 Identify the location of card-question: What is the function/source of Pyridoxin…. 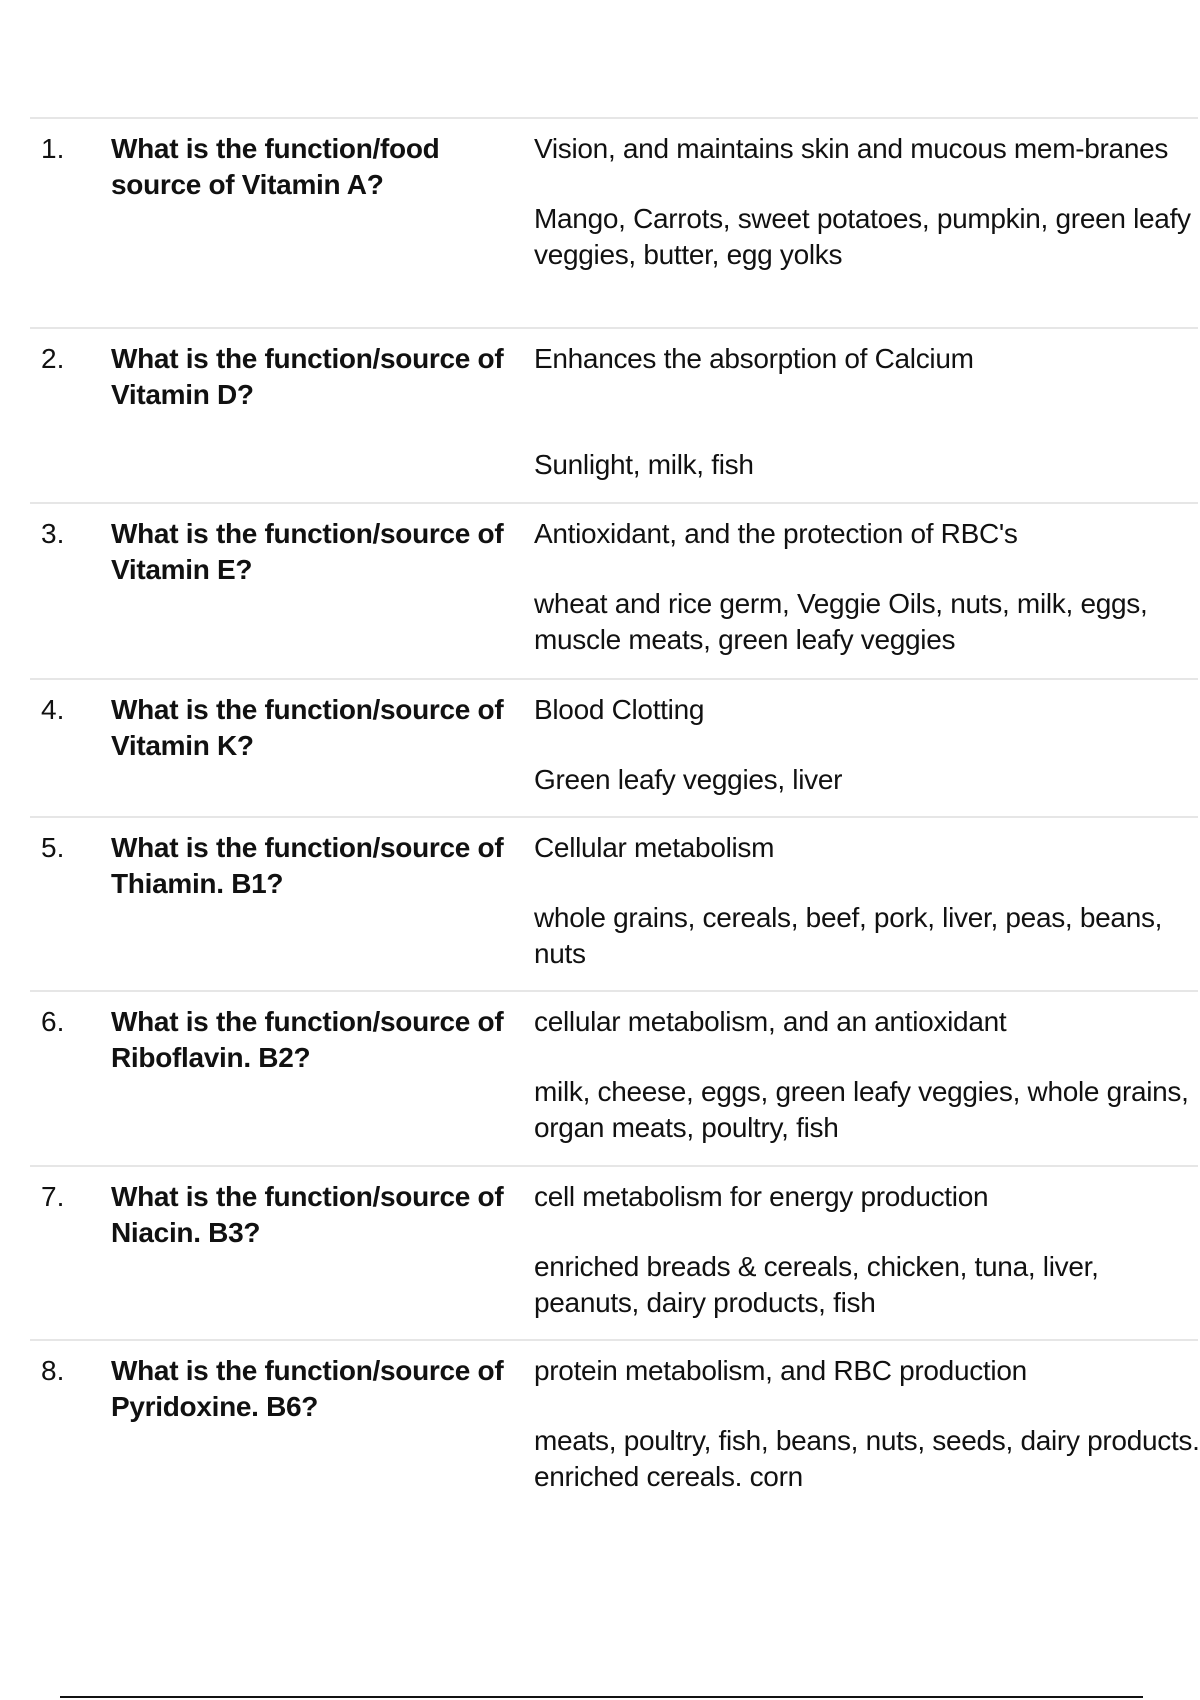
(307, 1388).